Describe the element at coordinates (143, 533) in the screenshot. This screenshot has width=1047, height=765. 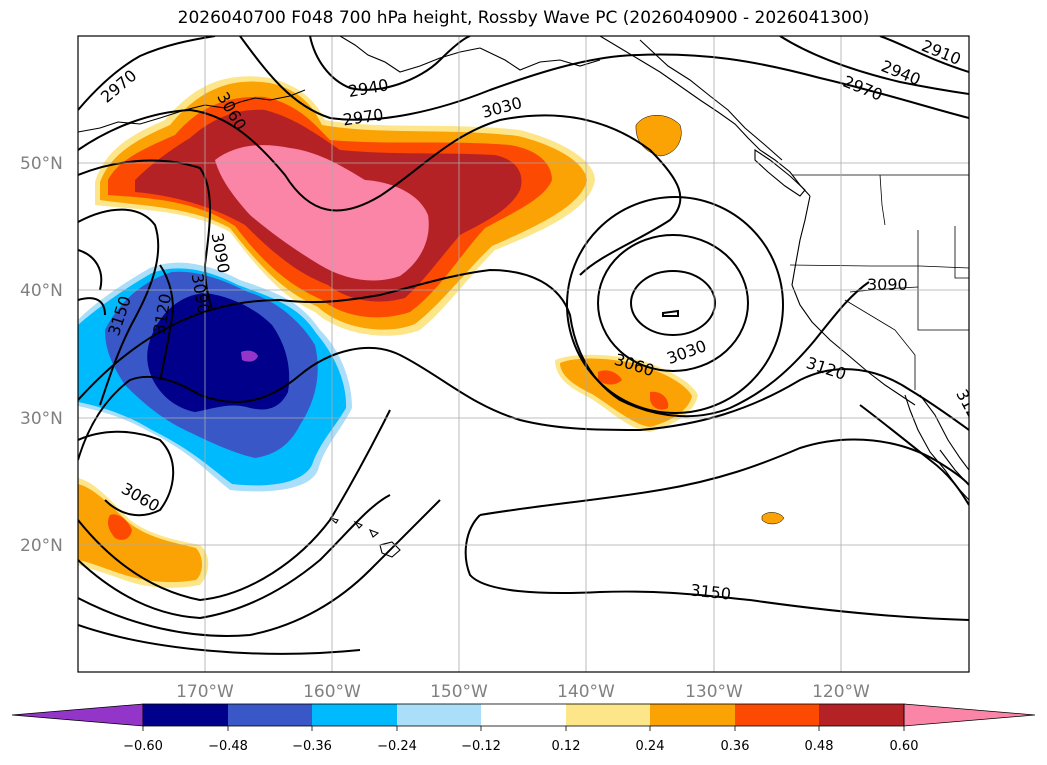
I see `anomaly-southwest` at that location.